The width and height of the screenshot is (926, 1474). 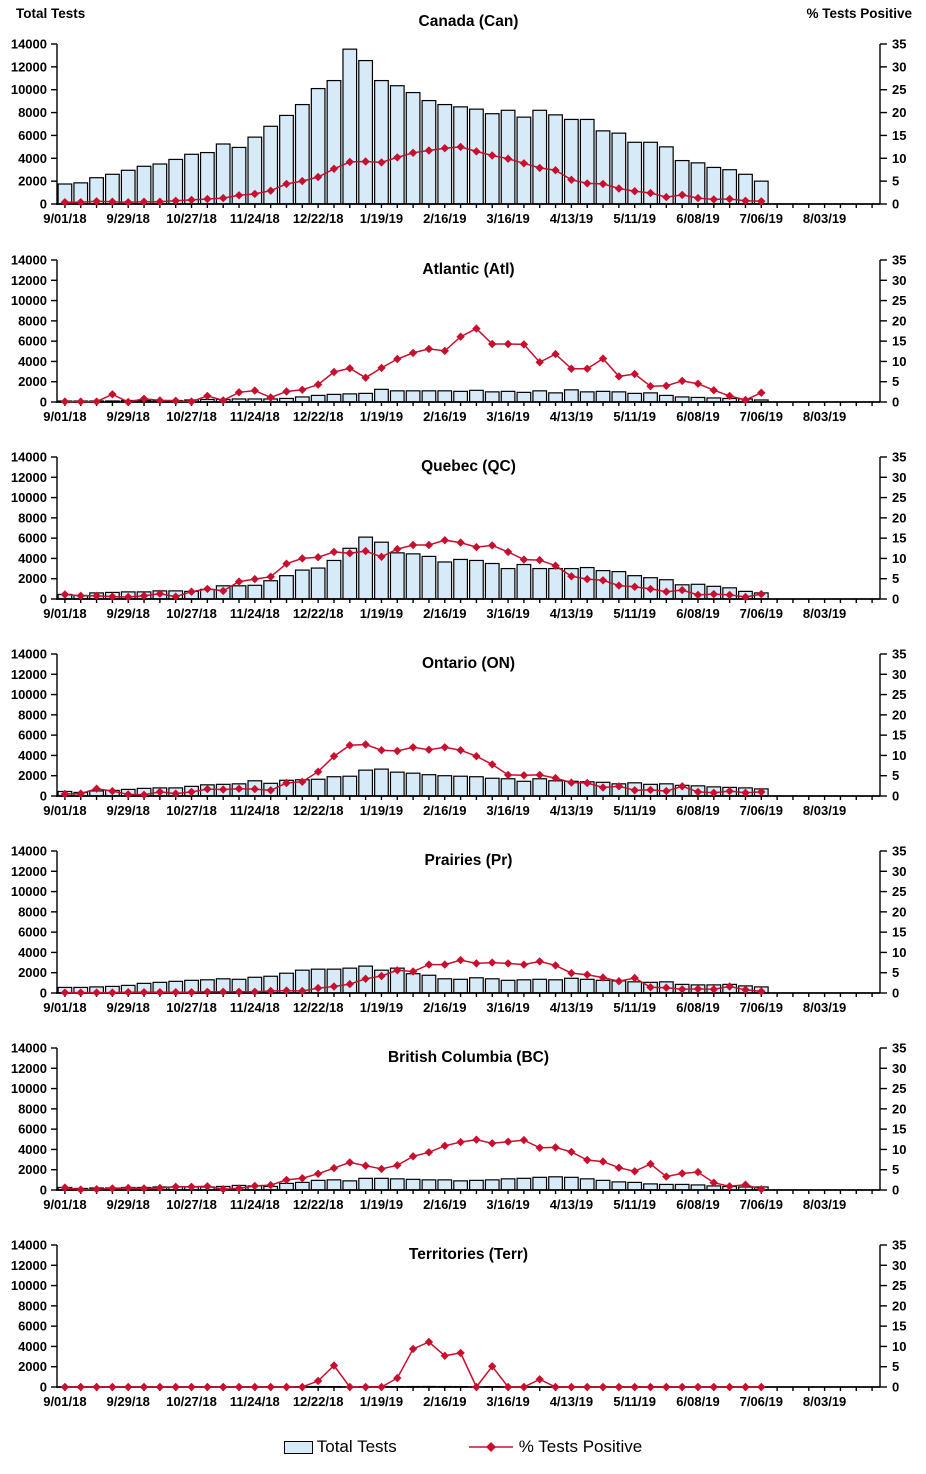 What do you see at coordinates (895, 1169) in the screenshot?
I see `svg-text: 5` at bounding box center [895, 1169].